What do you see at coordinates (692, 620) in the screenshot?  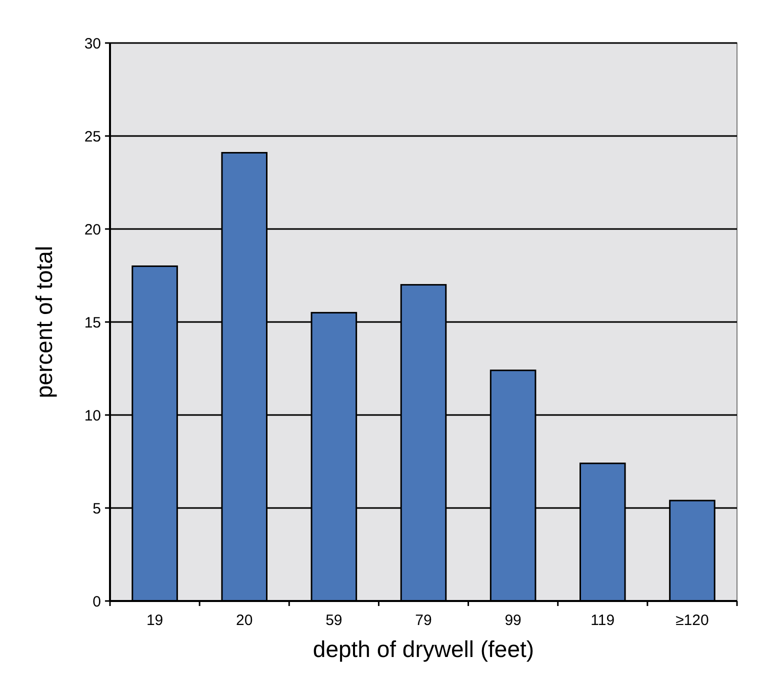 I see `x-tick-label: ≥120` at bounding box center [692, 620].